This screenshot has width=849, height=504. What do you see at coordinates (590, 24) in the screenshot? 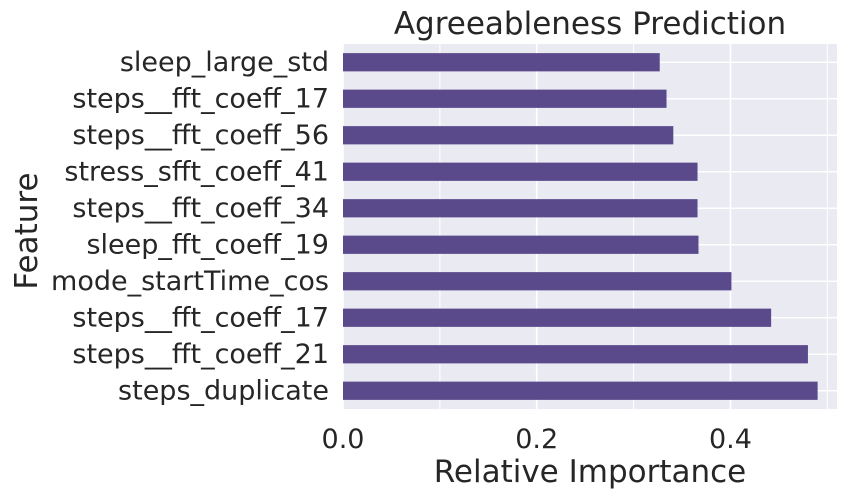
I see `chart-title: Agreeableness Prediction` at bounding box center [590, 24].